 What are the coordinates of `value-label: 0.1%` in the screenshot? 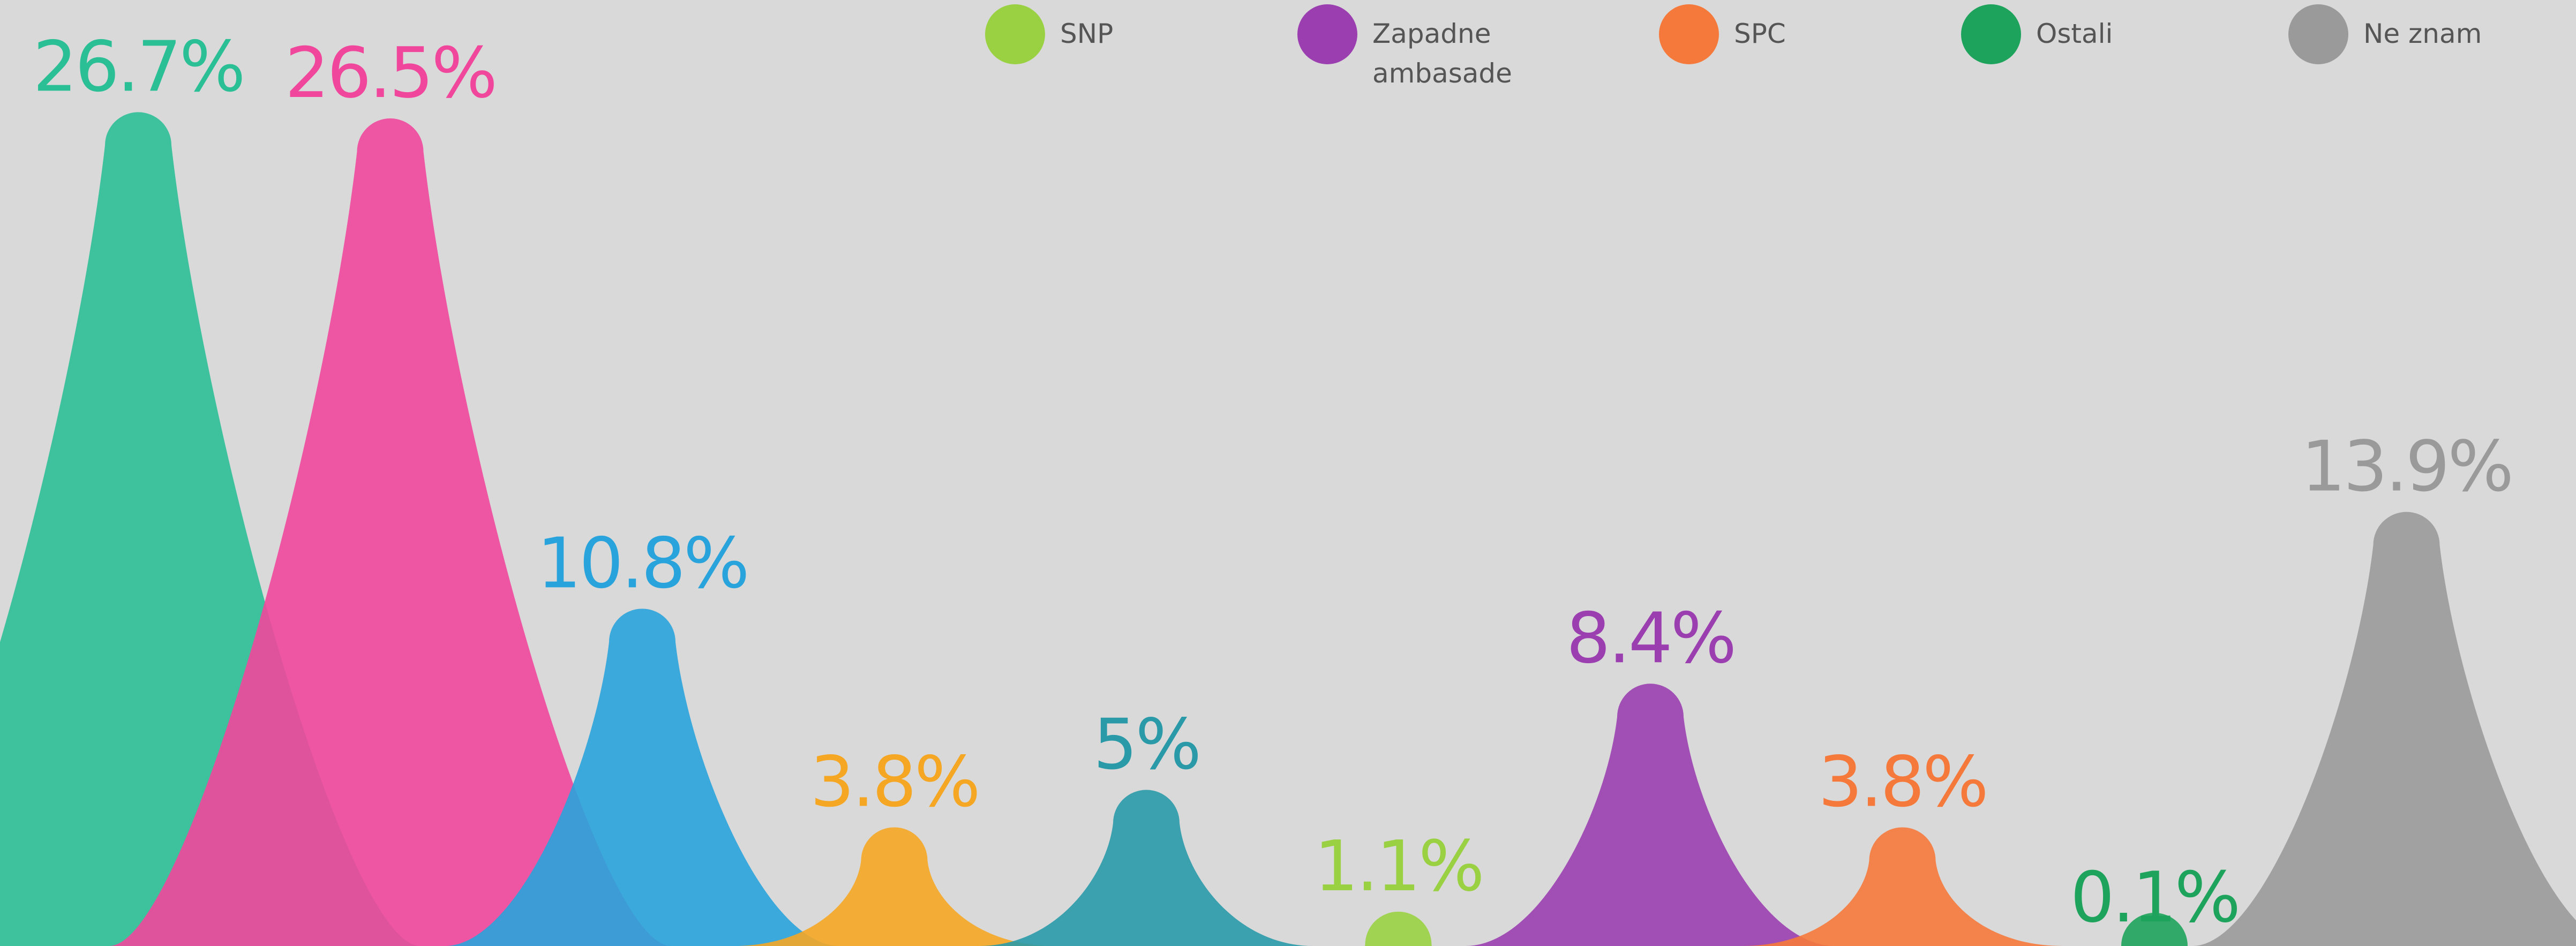 It's located at (2154, 897).